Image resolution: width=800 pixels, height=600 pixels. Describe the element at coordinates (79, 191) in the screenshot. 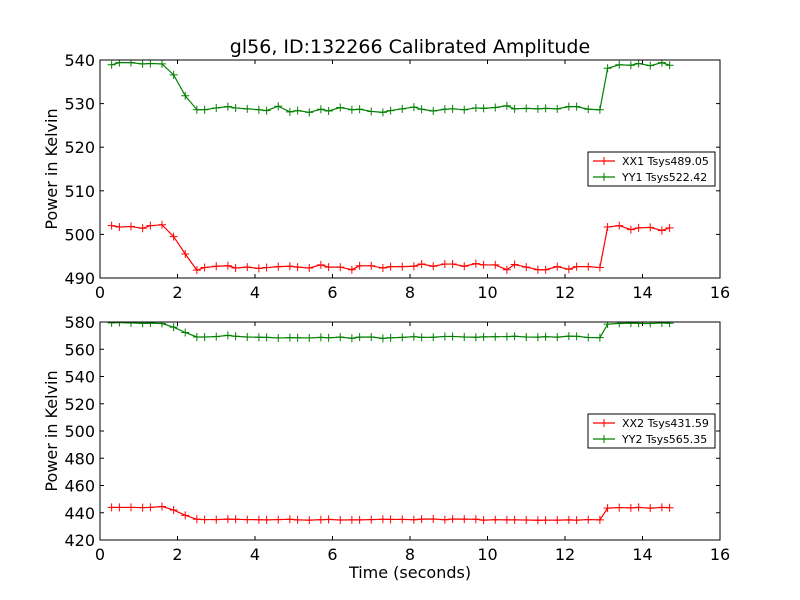

I see `top-y-tick-label: 510` at that location.